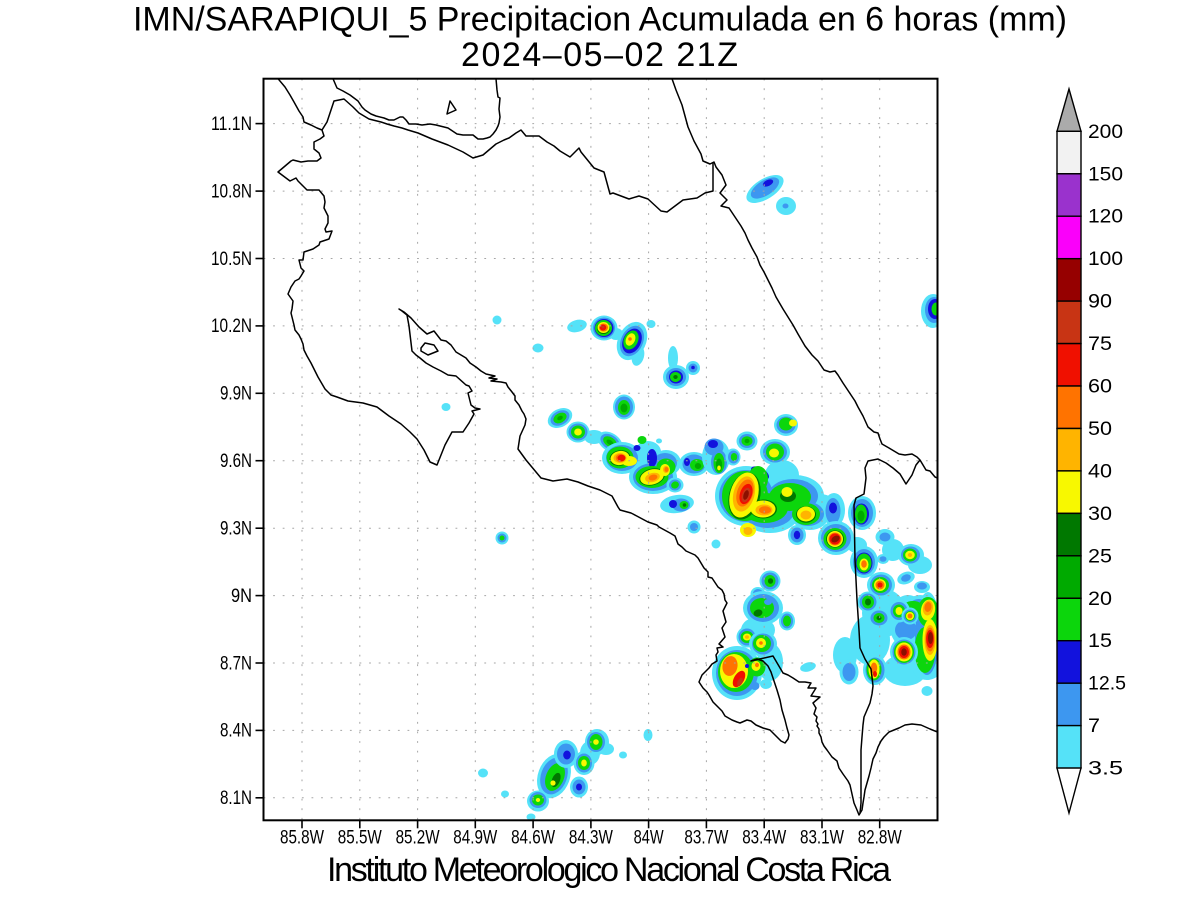  What do you see at coordinates (360, 837) in the screenshot?
I see `svg-text: 85.5W` at bounding box center [360, 837].